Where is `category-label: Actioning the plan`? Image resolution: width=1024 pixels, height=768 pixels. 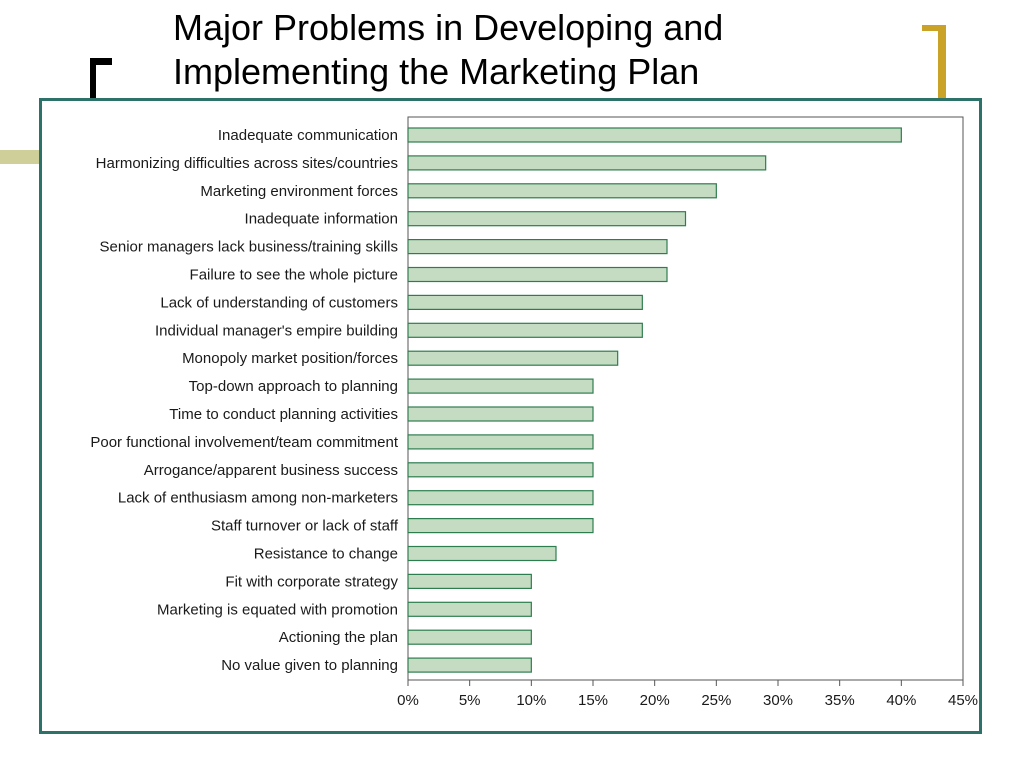 category-label: Actioning the plan is located at coordinates (338, 637).